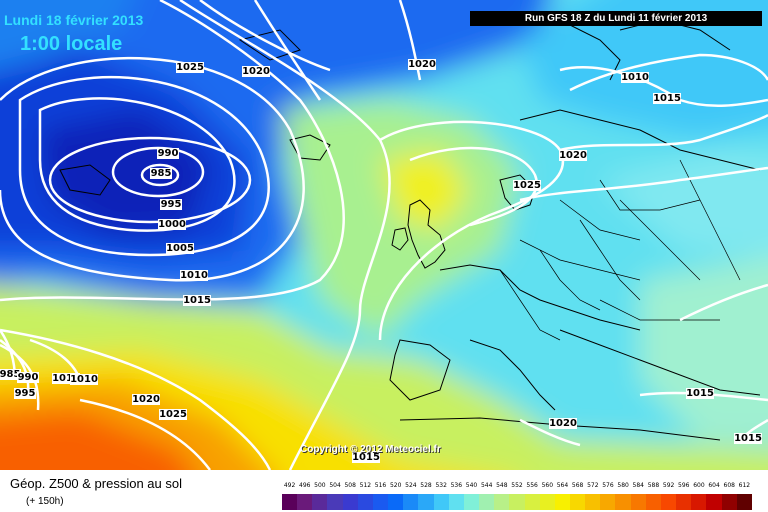 Image resolution: width=768 pixels, height=512 pixels. Describe the element at coordinates (74, 20) in the screenshot. I see `forecast-date: Lundi 18 février 2013` at that location.